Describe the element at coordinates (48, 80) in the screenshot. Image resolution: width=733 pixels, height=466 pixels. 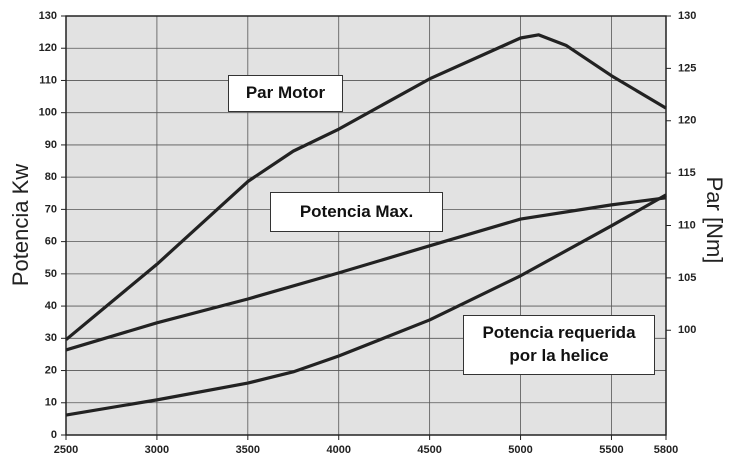
I see `y-tick-label: 110` at that location.